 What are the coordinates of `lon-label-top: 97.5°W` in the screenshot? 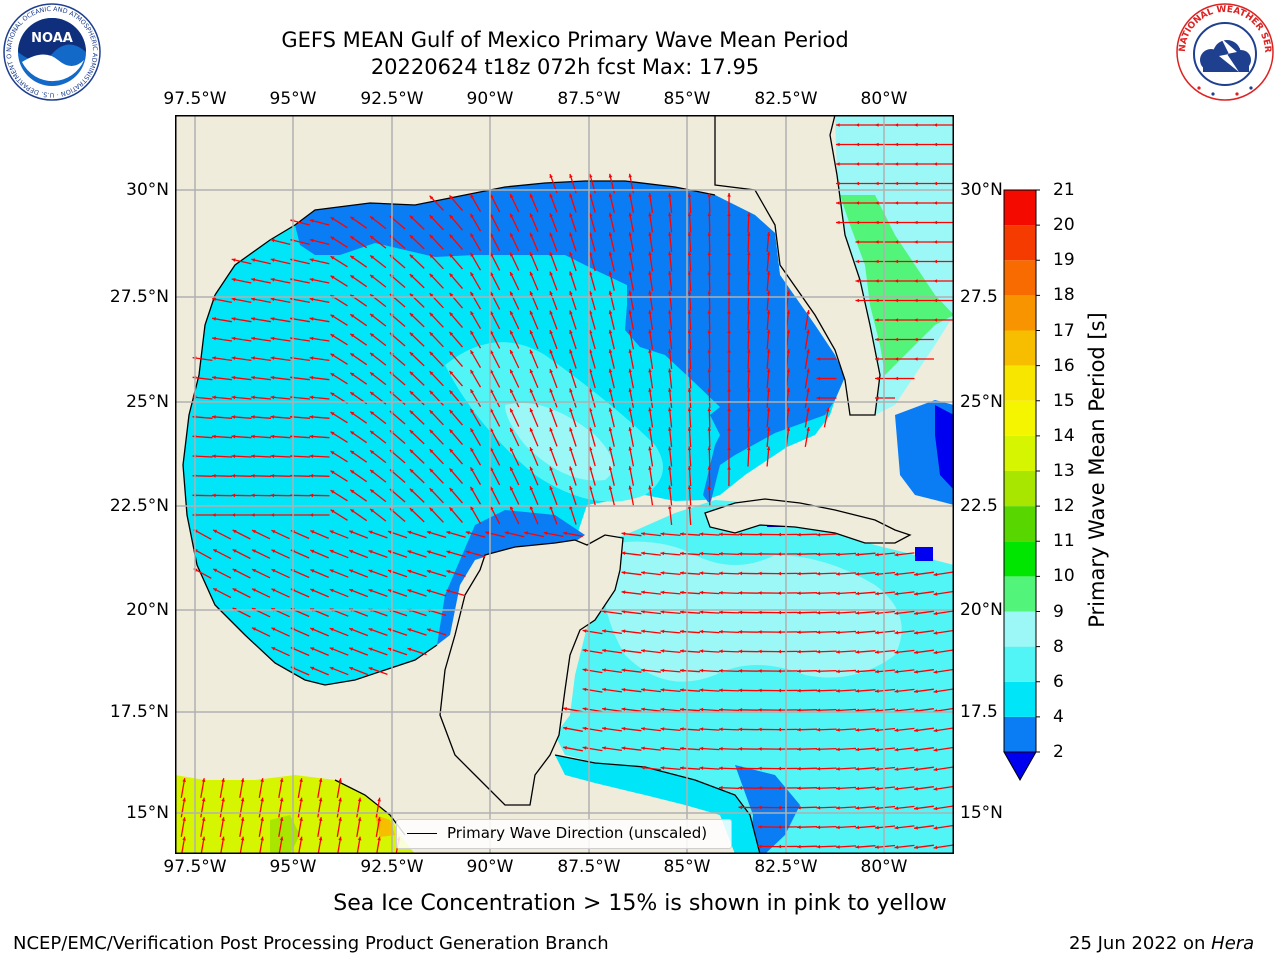 It's located at (195, 99).